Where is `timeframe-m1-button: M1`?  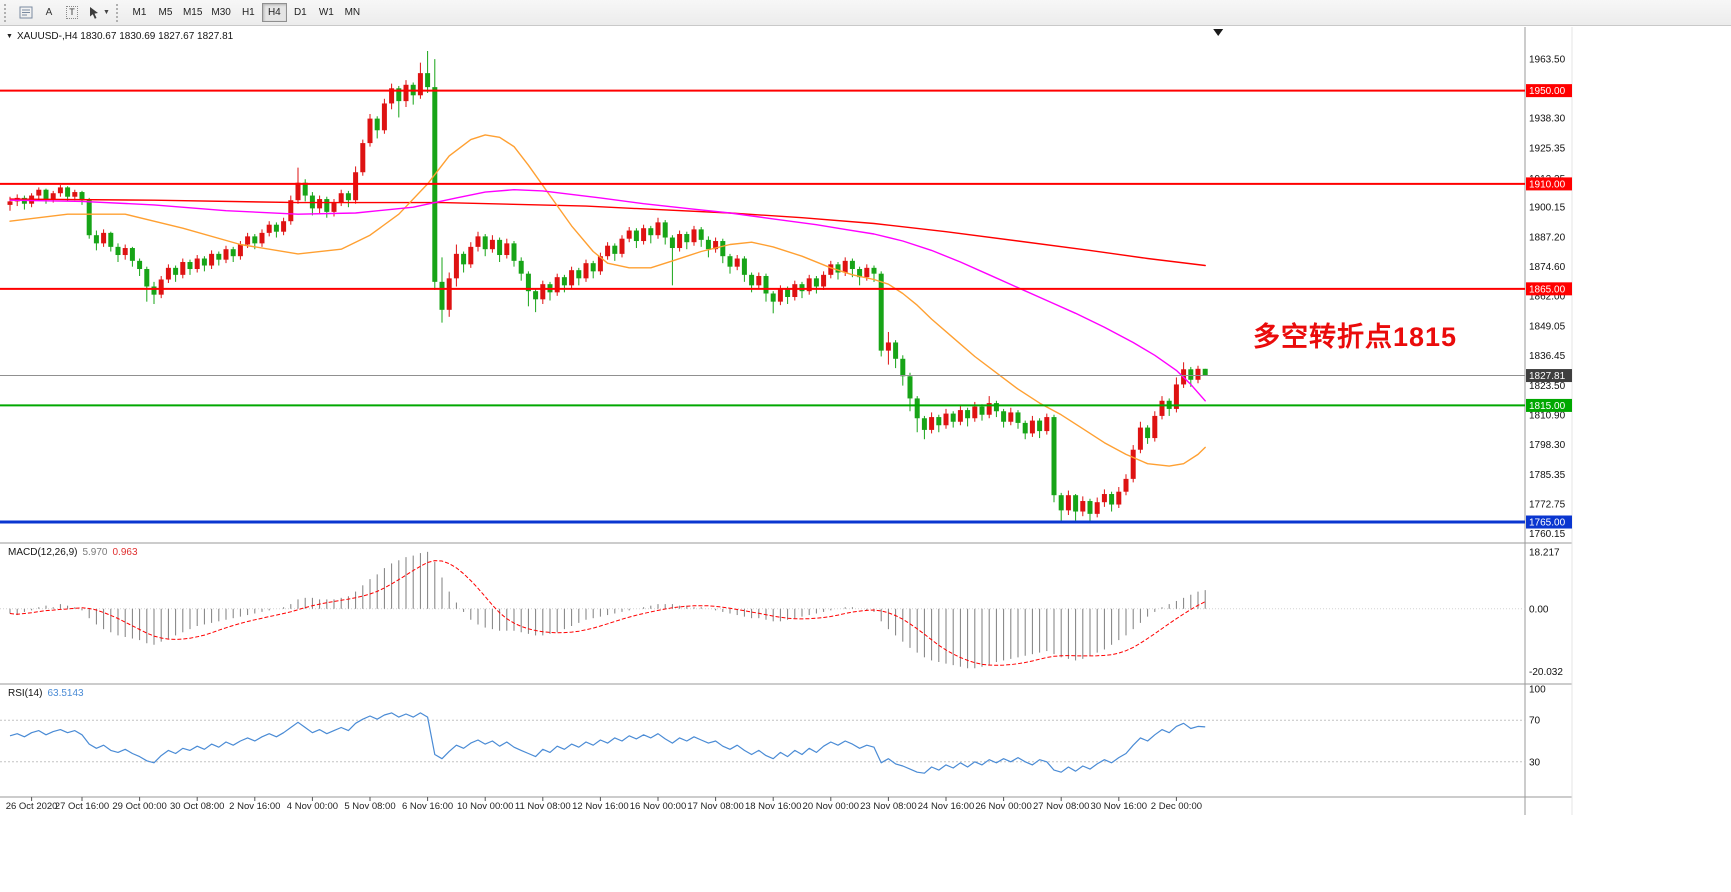
timeframe-m1-button: M1 is located at coordinates (139, 12).